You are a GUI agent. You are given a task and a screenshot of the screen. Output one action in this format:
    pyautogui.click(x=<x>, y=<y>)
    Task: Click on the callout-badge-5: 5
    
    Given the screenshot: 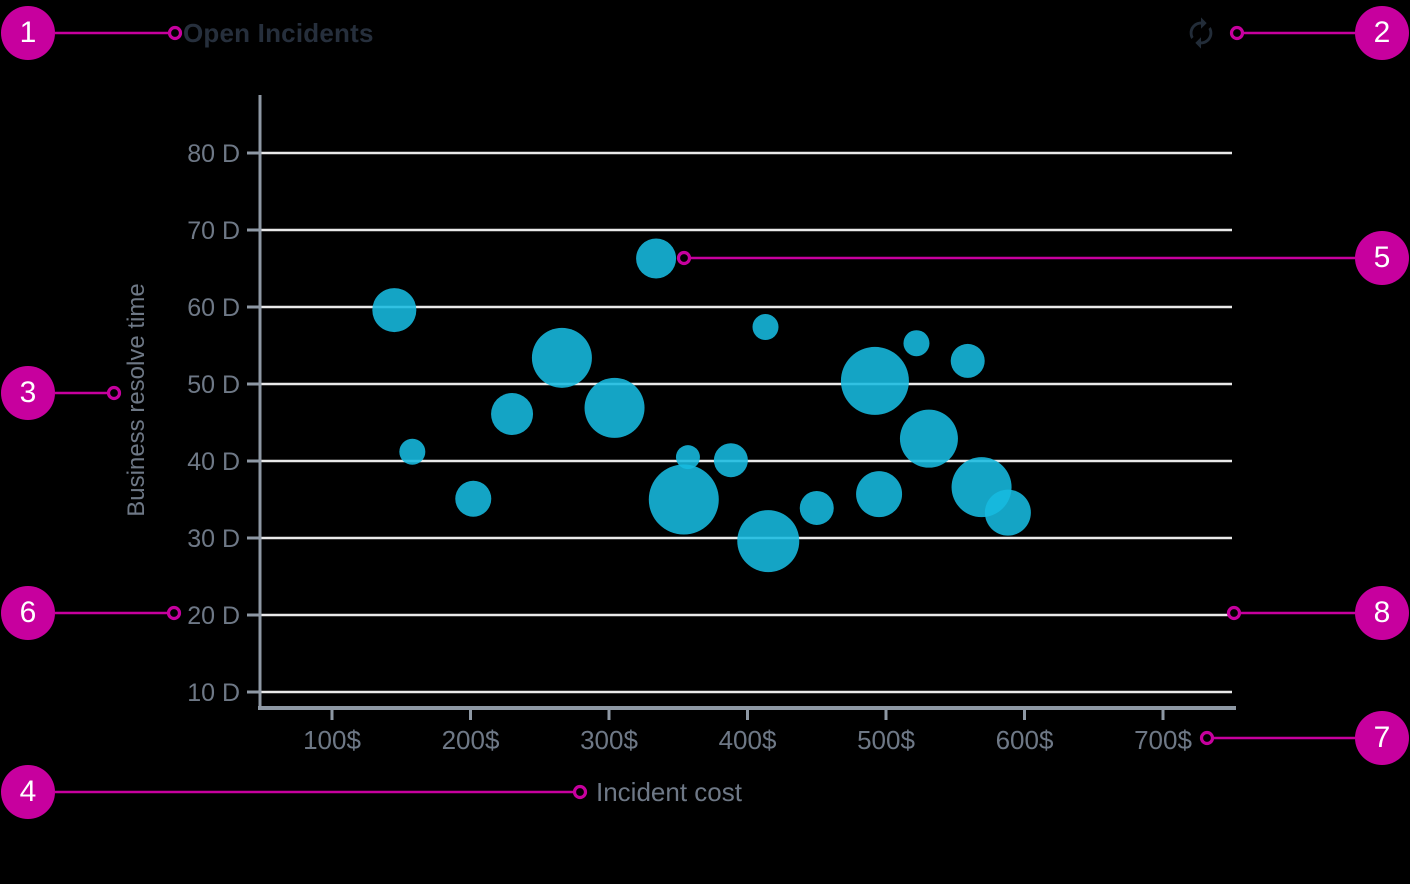 What is the action you would take?
    pyautogui.click(x=1382, y=258)
    